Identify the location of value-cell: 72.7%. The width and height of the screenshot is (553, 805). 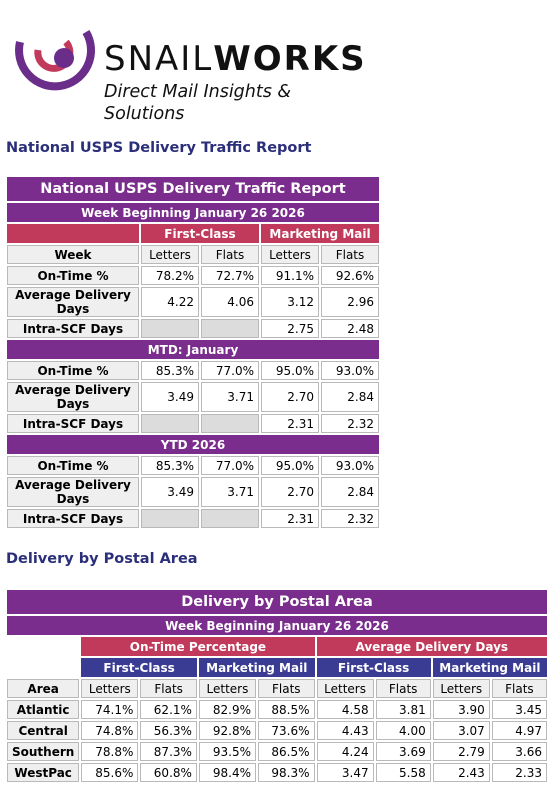
(230, 275).